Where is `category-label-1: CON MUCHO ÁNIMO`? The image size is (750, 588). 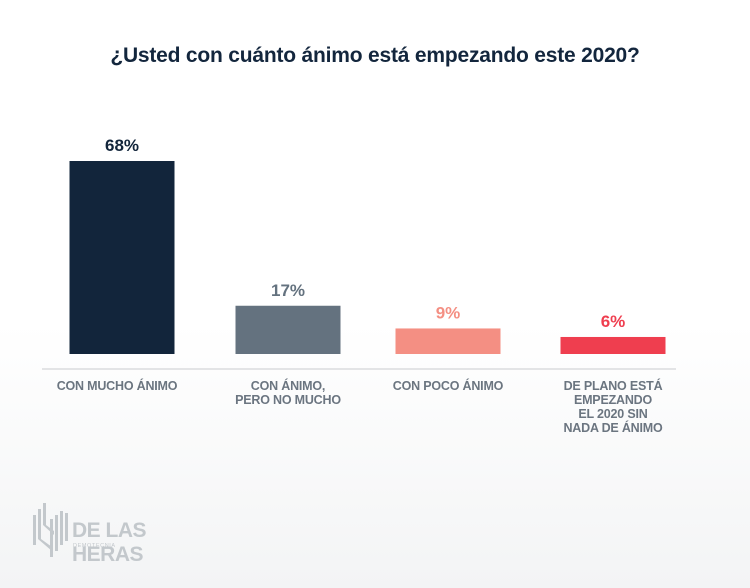 category-label-1: CON MUCHO ÁNIMO is located at coordinates (117, 386).